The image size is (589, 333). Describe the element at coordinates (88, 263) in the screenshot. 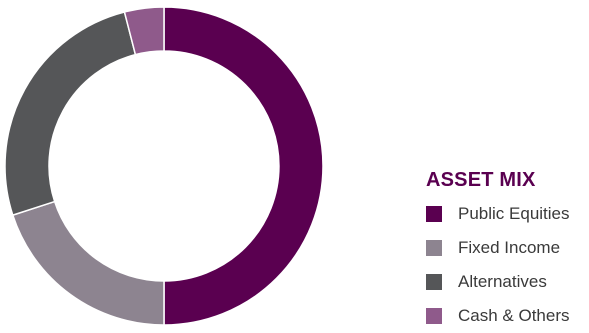

I see `donut-slice-fixed-income` at that location.